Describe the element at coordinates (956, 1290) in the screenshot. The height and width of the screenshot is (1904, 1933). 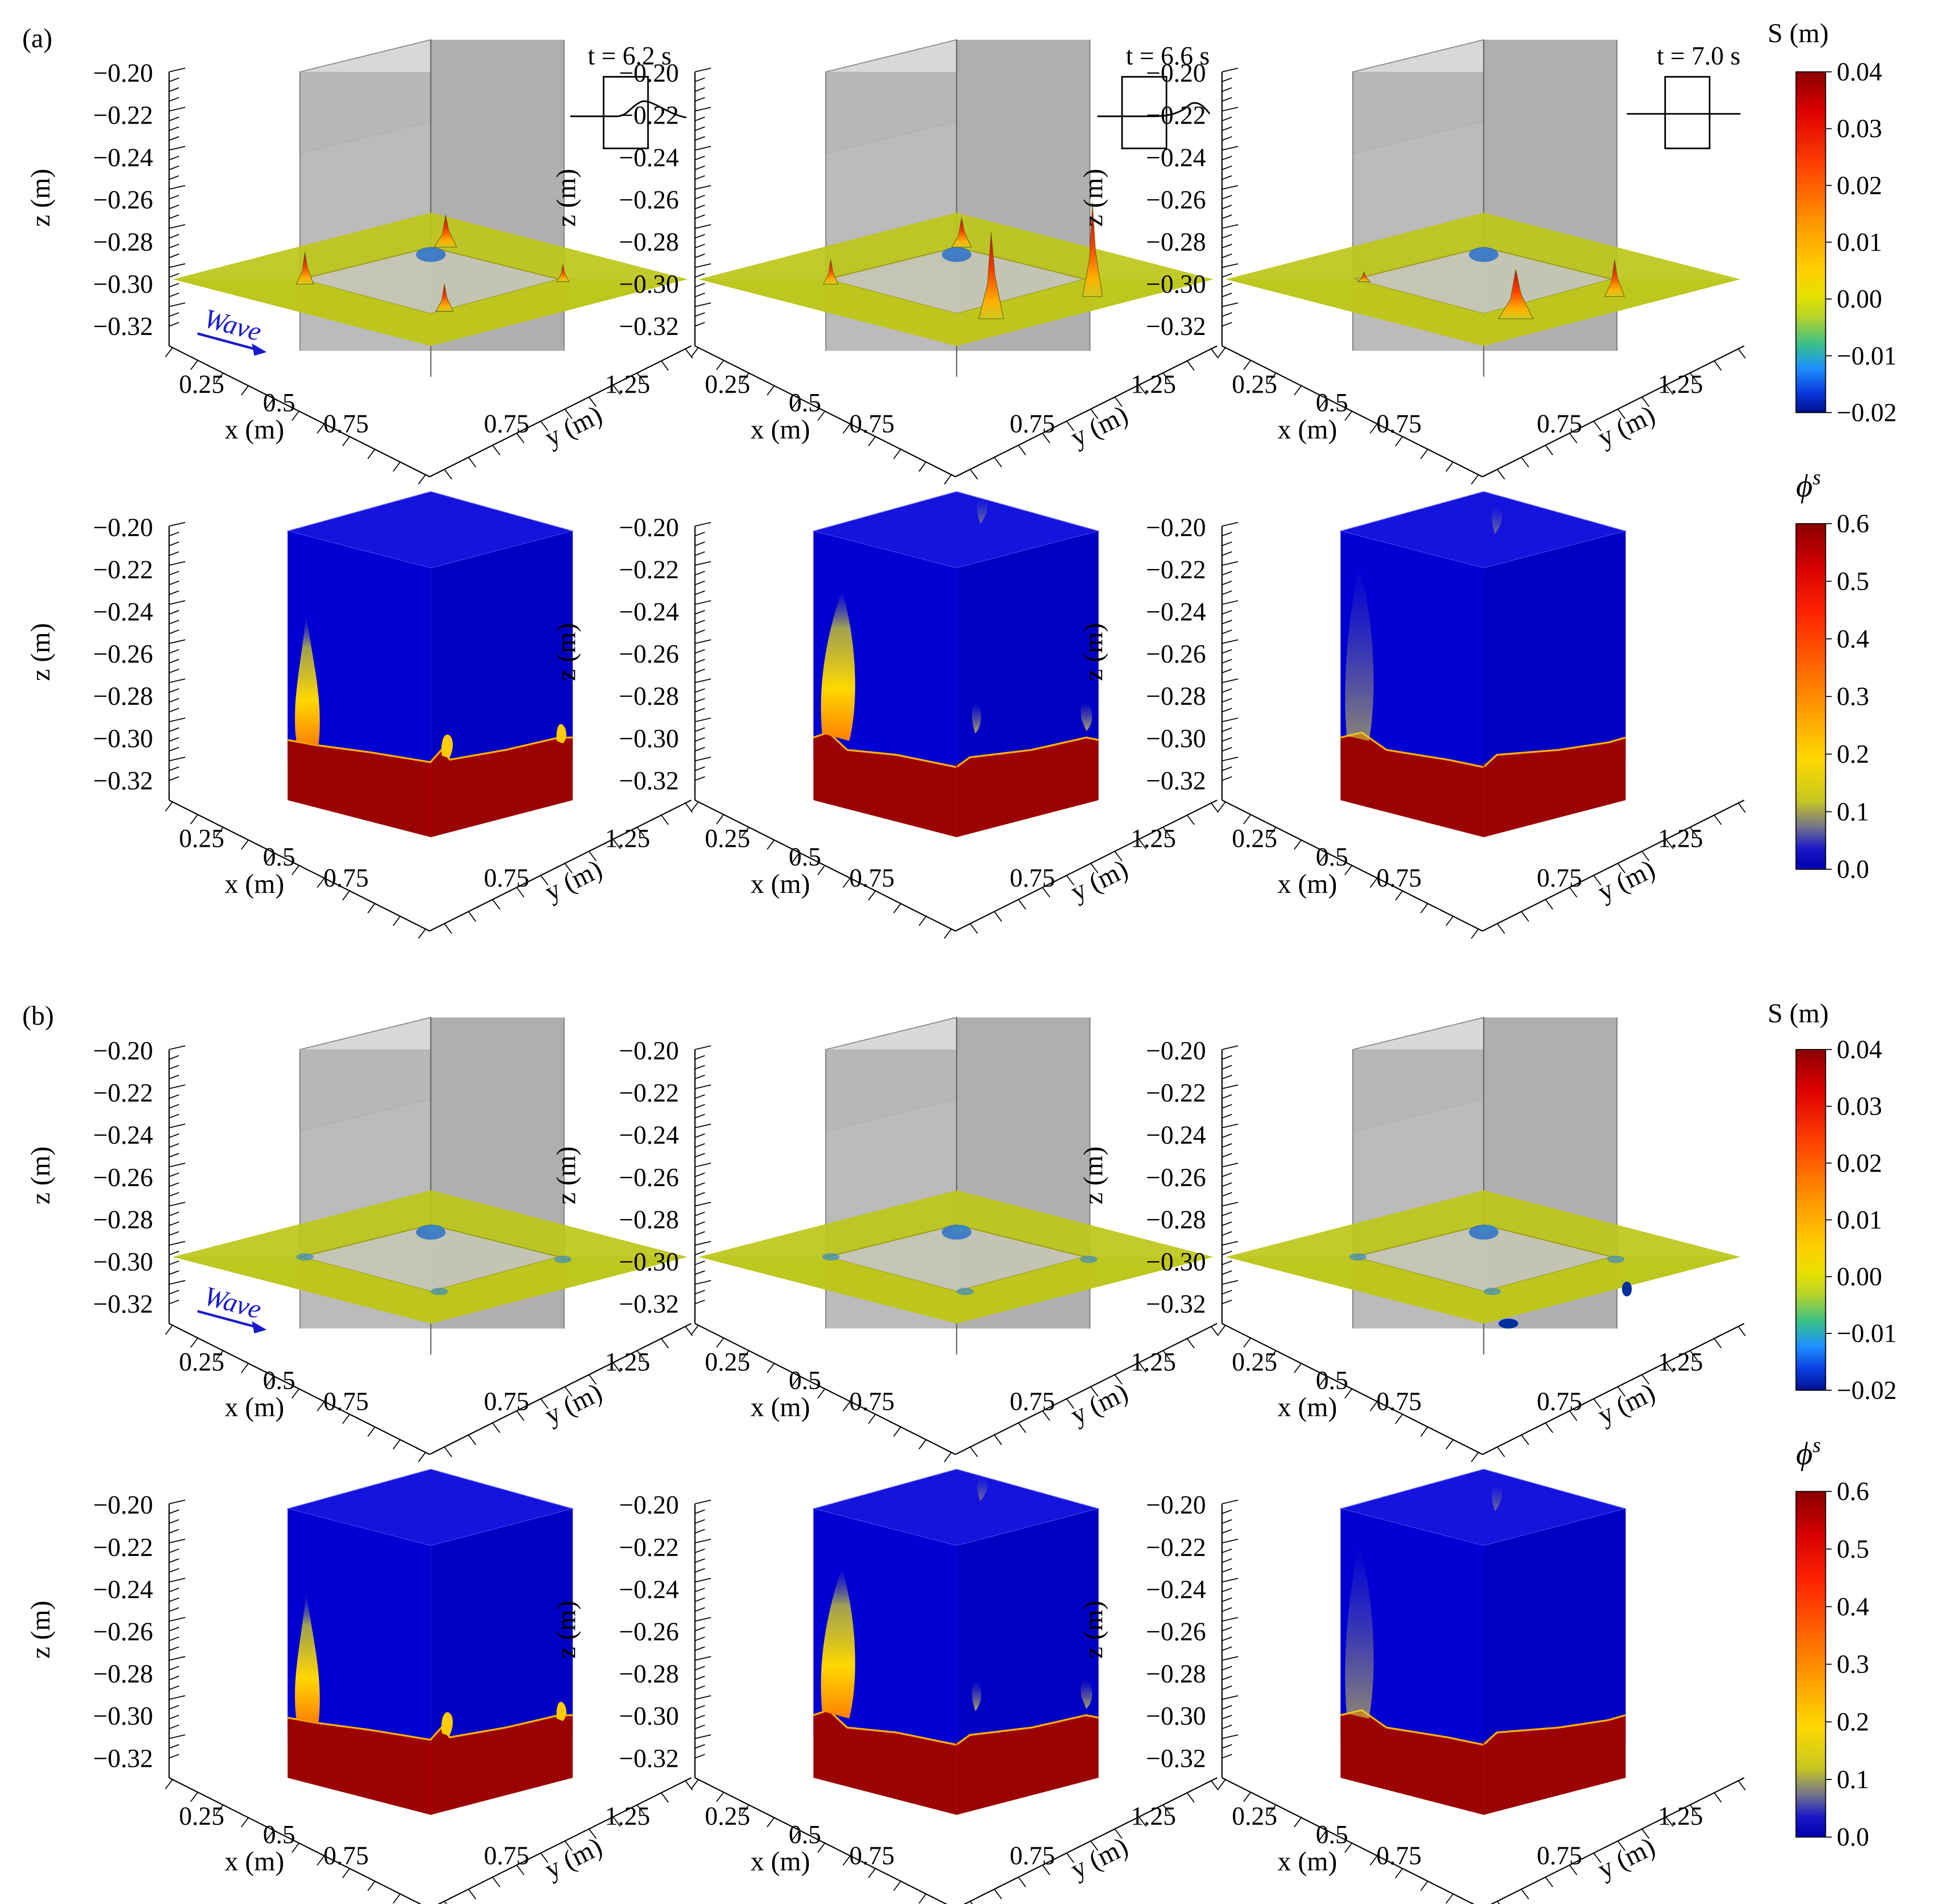
I see `free-surface-front` at that location.